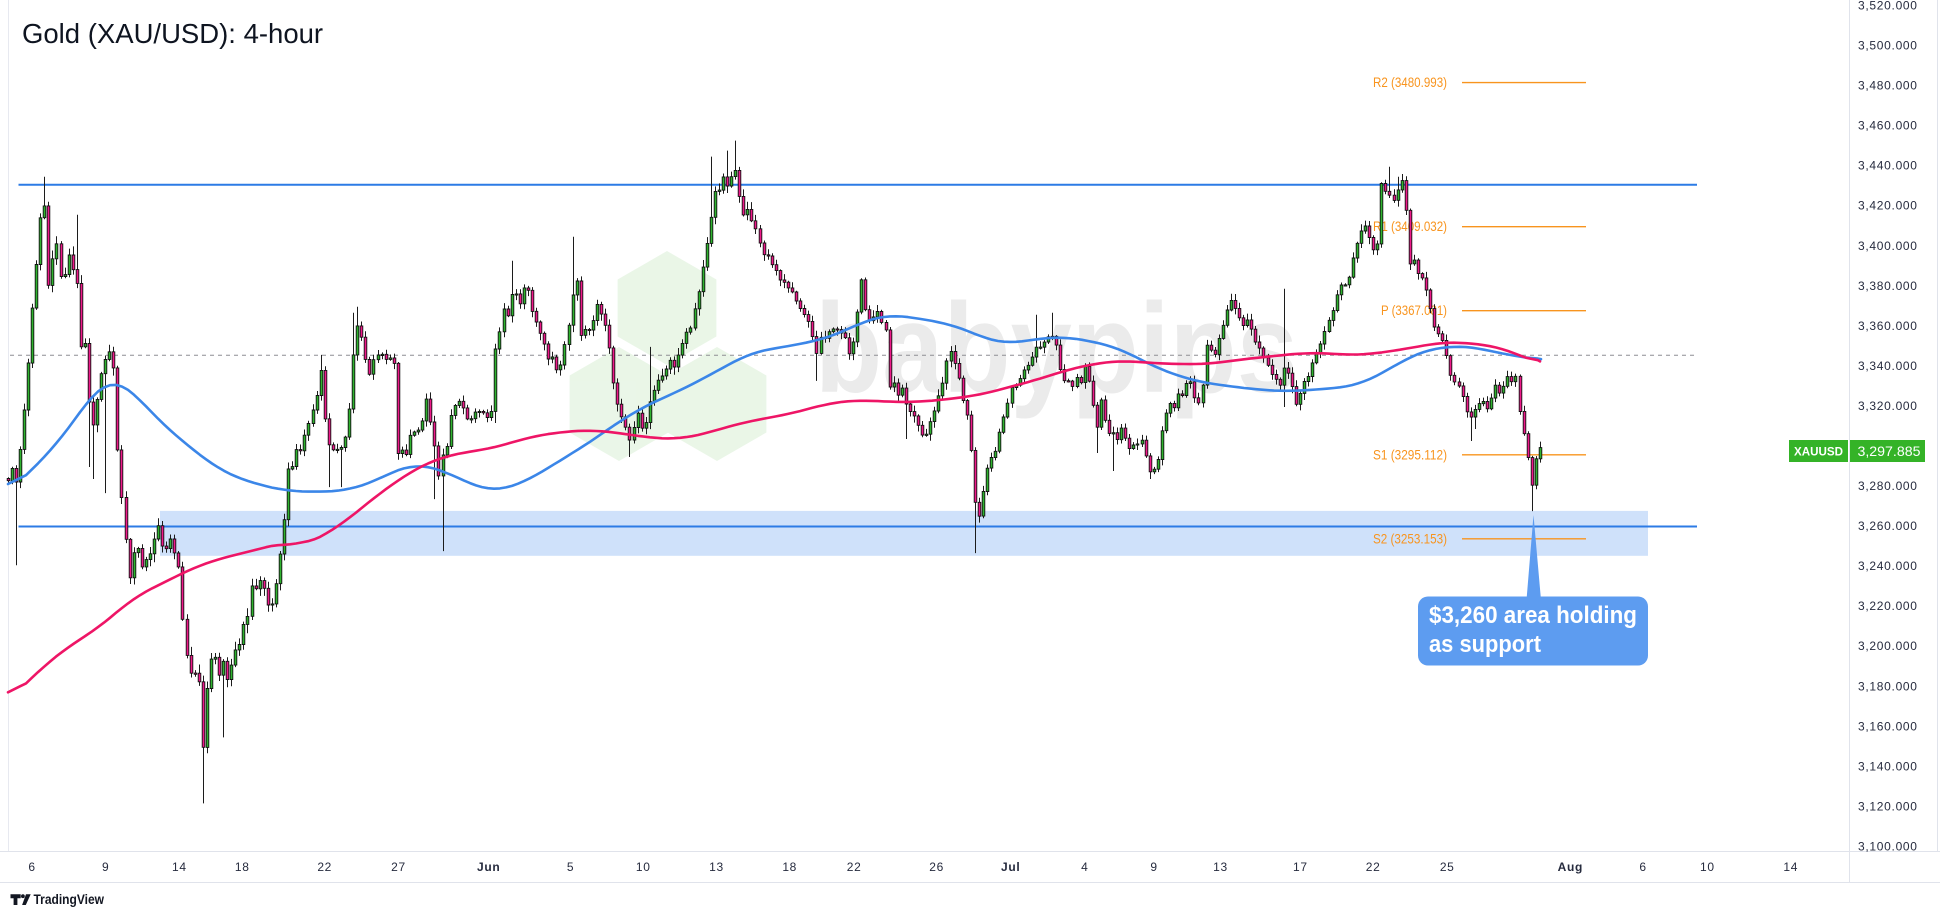 The width and height of the screenshot is (1940, 918). What do you see at coordinates (1888, 566) in the screenshot?
I see `svg-text: 3,240.000` at bounding box center [1888, 566].